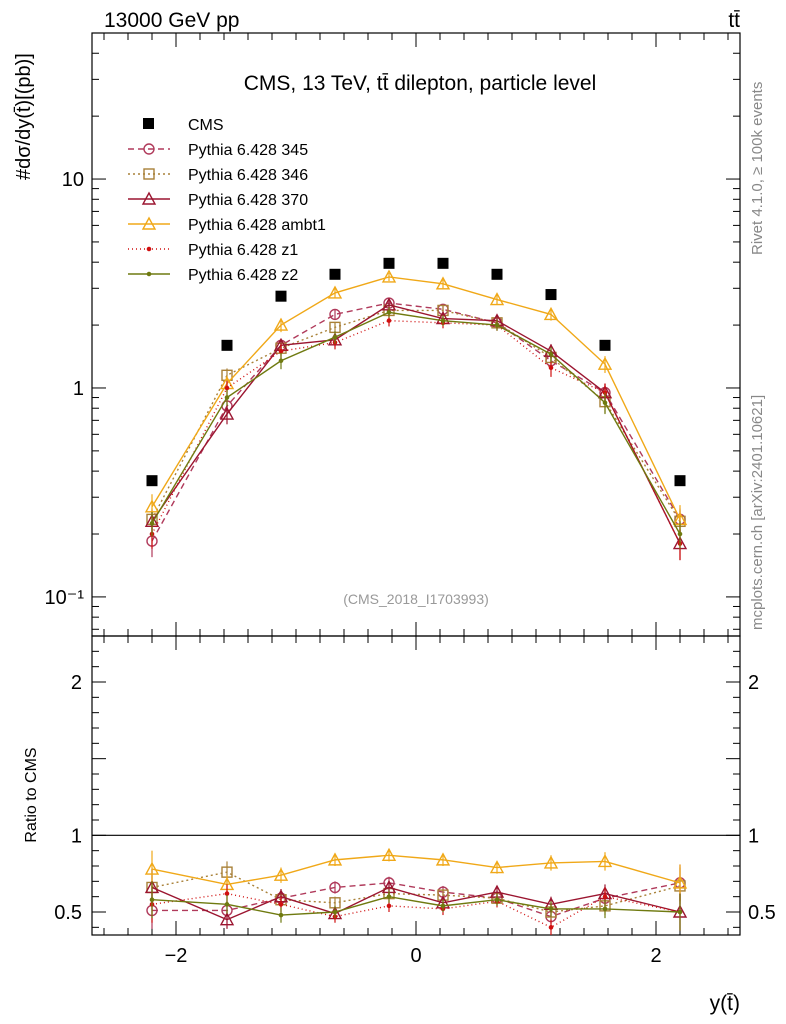 The image size is (786, 1024). Describe the element at coordinates (753, 836) in the screenshot. I see `ratio-tick-label-right: 1` at that location.